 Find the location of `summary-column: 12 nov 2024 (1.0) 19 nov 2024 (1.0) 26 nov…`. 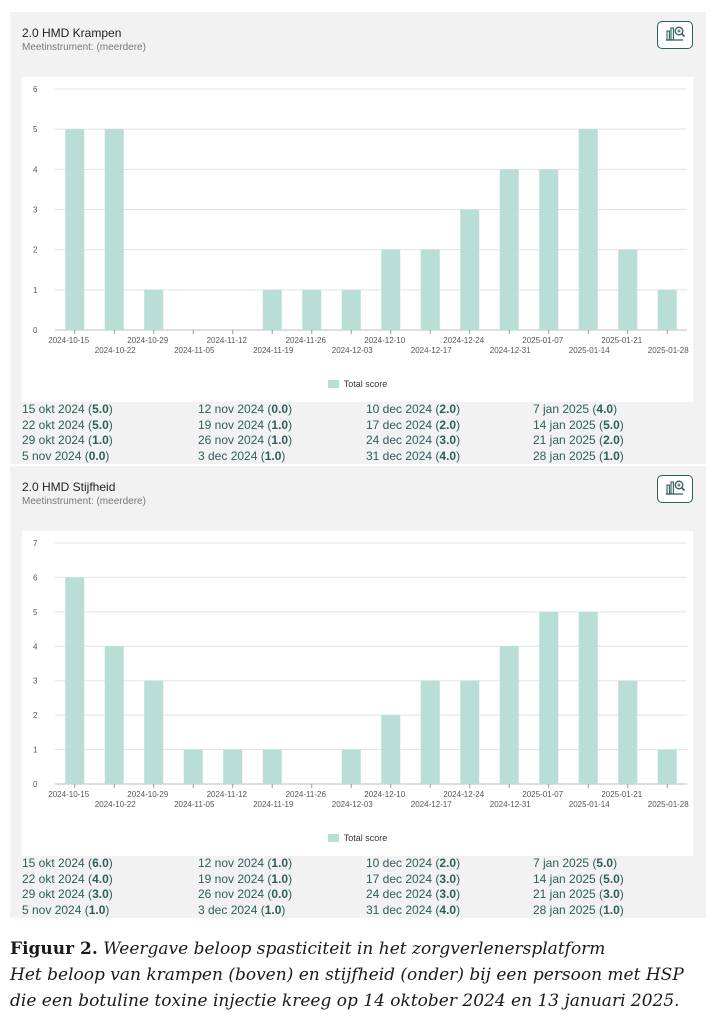

summary-column: 12 nov 2024 (1.0) 19 nov 2024 (1.0) 26 nov… is located at coordinates (245, 887).